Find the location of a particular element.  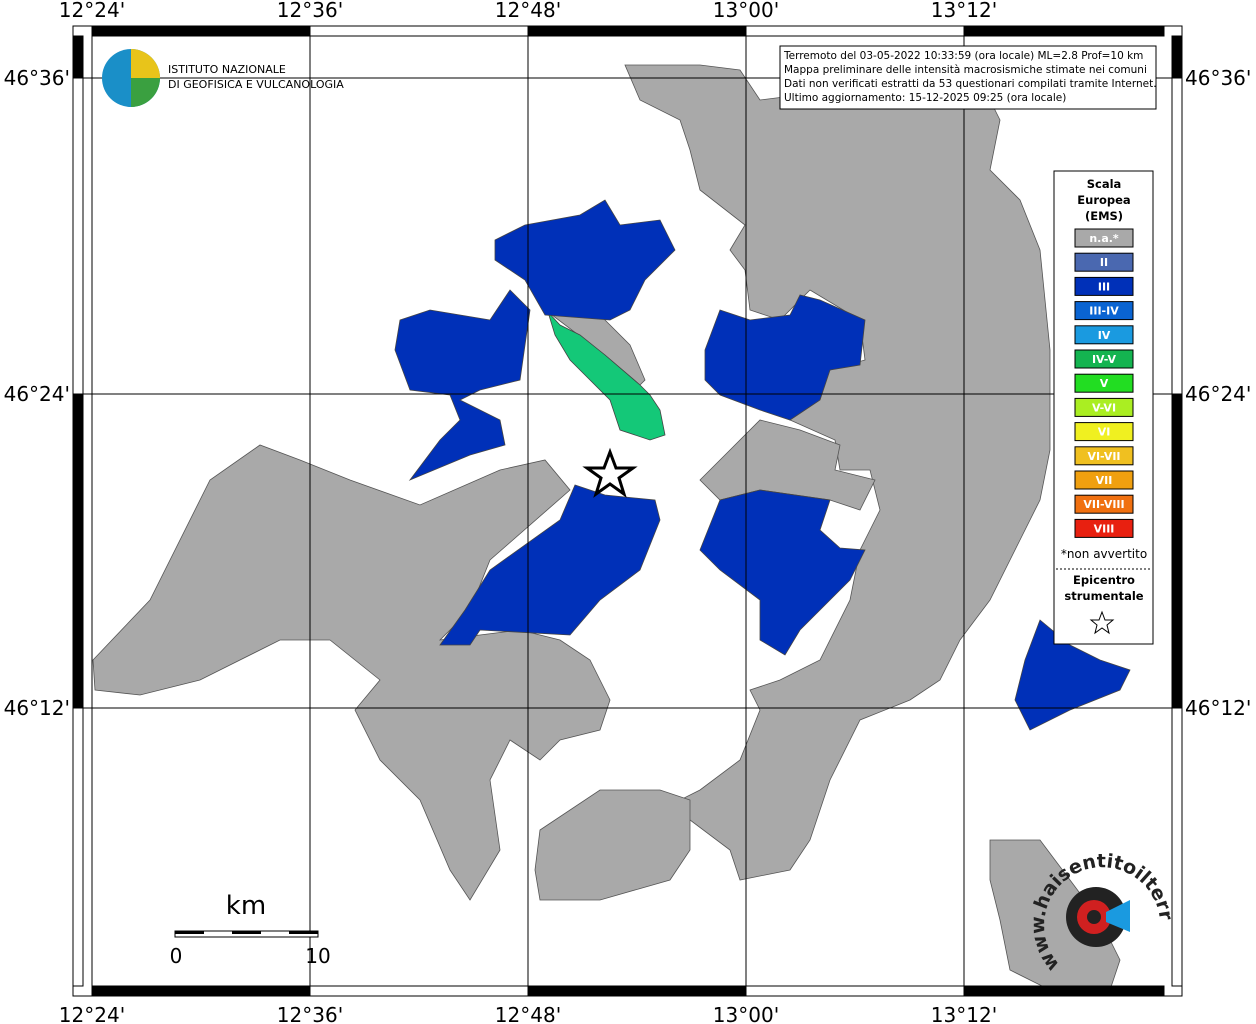

info-box is located at coordinates (968, 77).